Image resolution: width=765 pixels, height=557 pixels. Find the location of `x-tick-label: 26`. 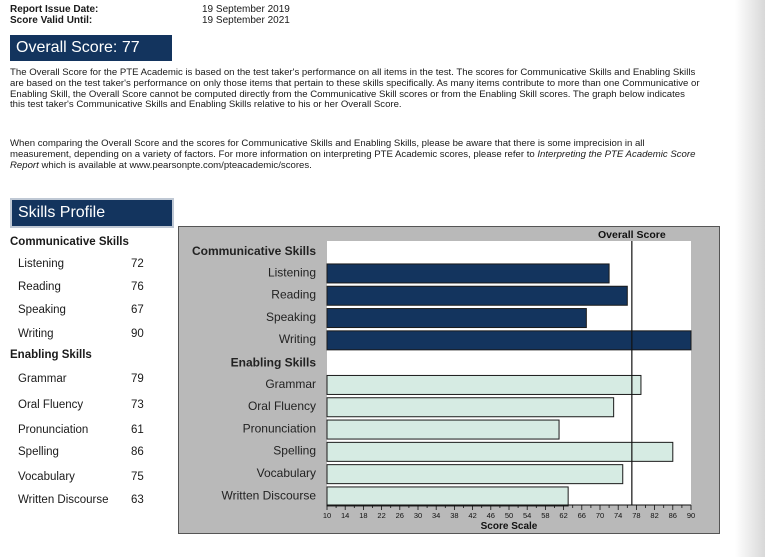

x-tick-label: 26 is located at coordinates (400, 515).